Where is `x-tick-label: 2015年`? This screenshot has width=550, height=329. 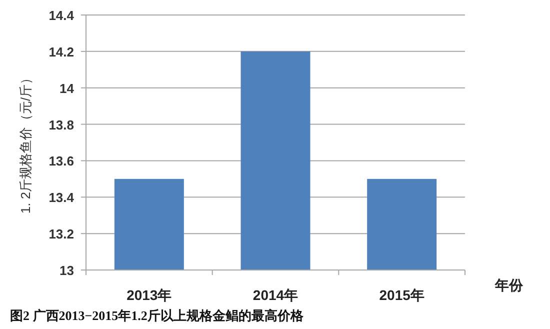
x-tick-label: 2015年 is located at coordinates (401, 295).